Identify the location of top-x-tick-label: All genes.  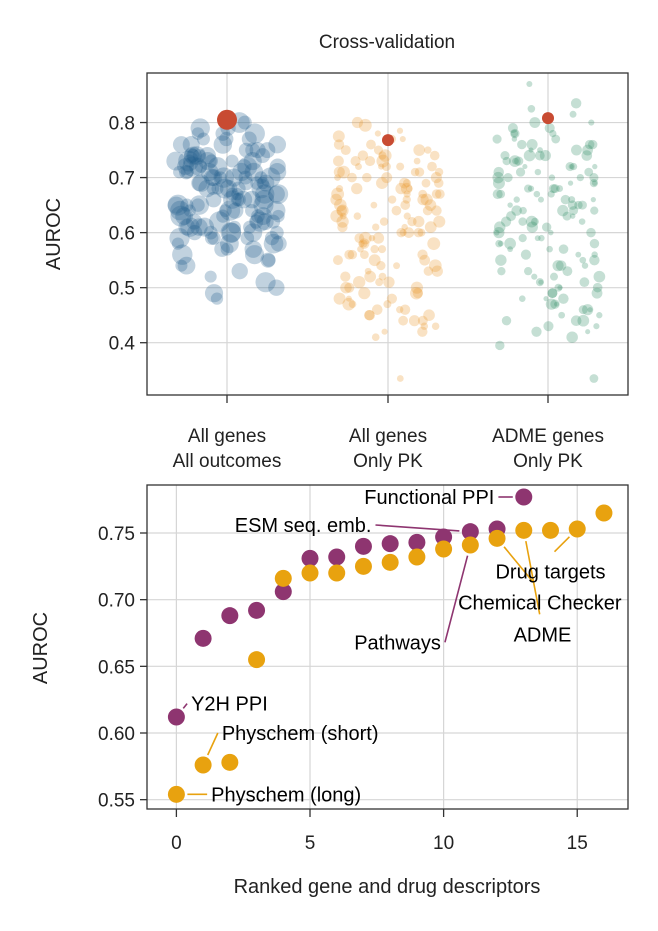
(388, 436).